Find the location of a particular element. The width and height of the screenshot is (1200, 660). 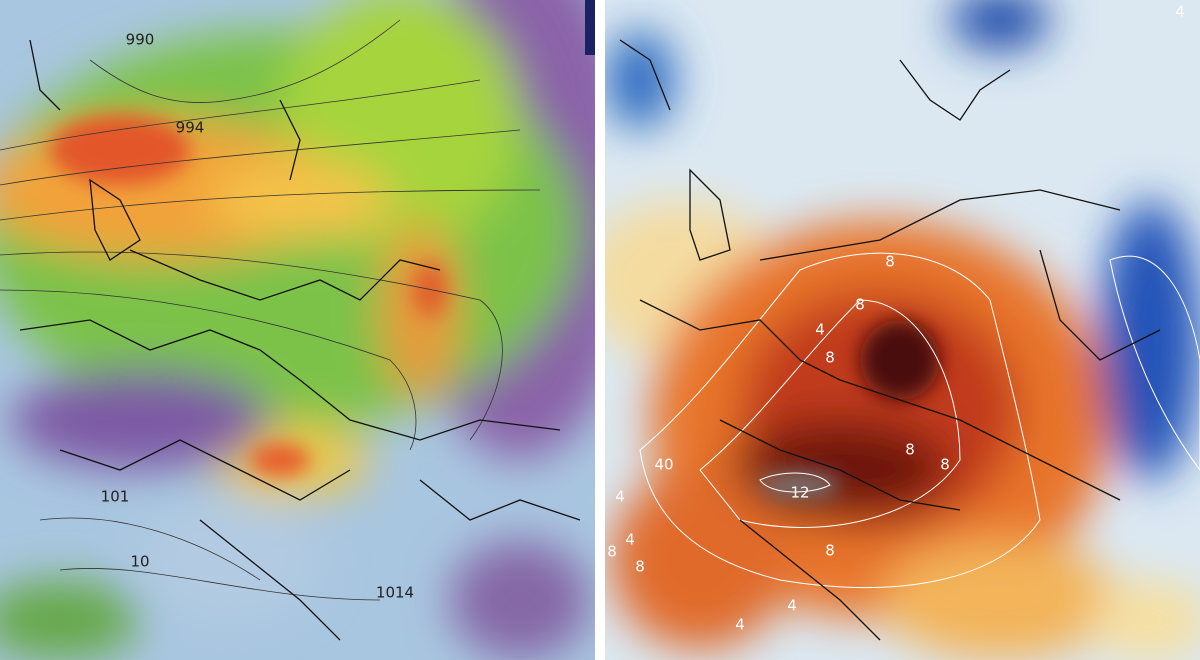

contour-label: 40 is located at coordinates (663, 465).